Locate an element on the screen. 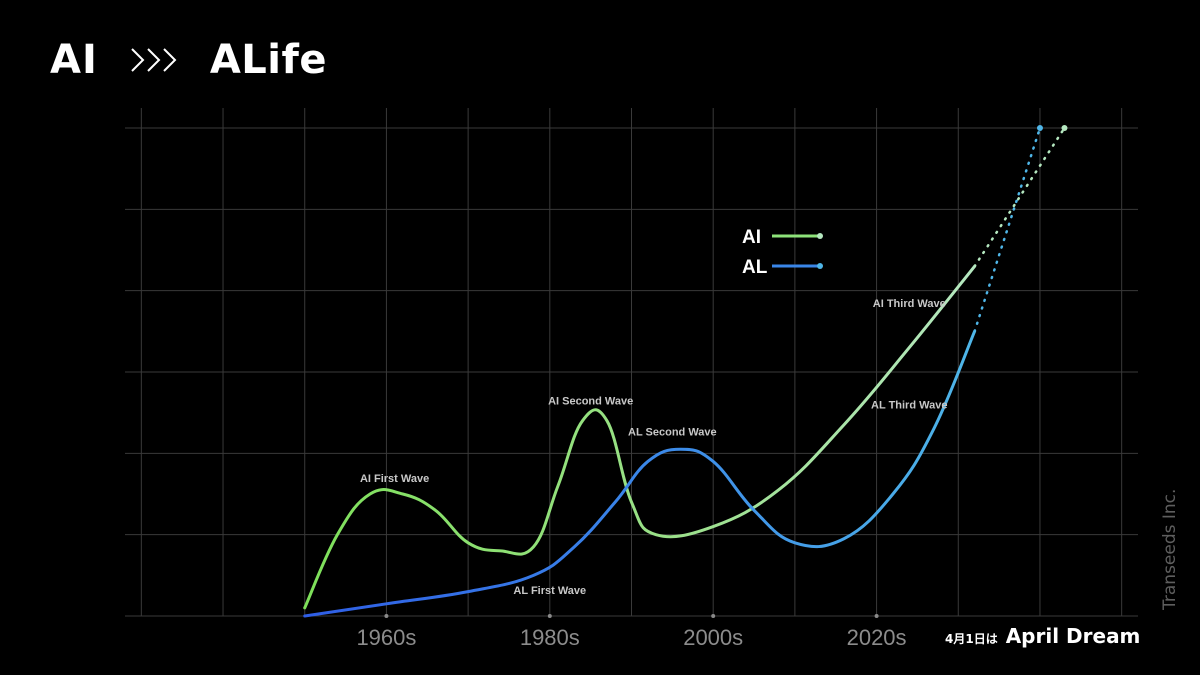 The height and width of the screenshot is (675, 1200). footer: 4月1日は April Dream is located at coordinates (1042, 636).